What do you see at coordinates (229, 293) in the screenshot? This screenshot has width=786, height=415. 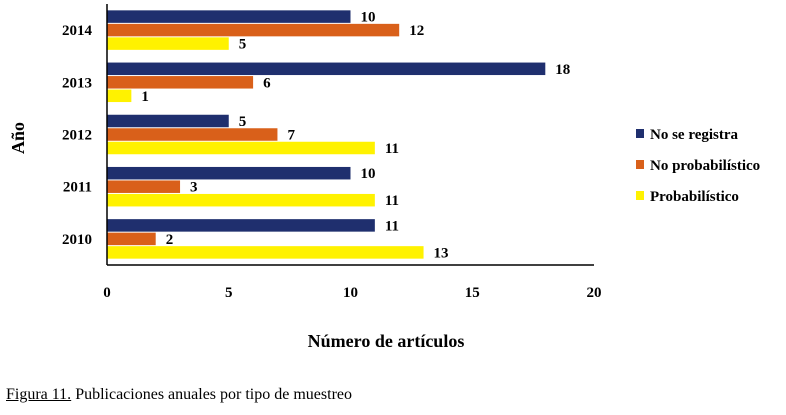 I see `x-tick-label: 5` at bounding box center [229, 293].